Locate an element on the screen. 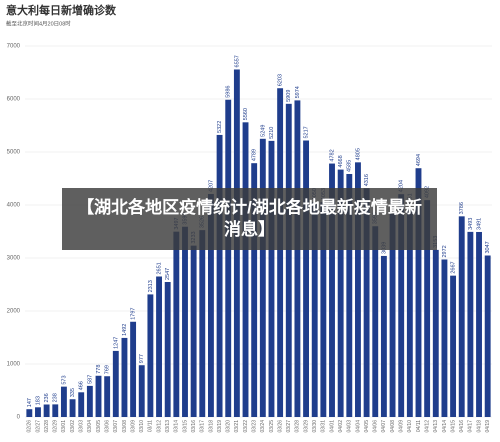  bar-value-label: 769 is located at coordinates (108, 369).